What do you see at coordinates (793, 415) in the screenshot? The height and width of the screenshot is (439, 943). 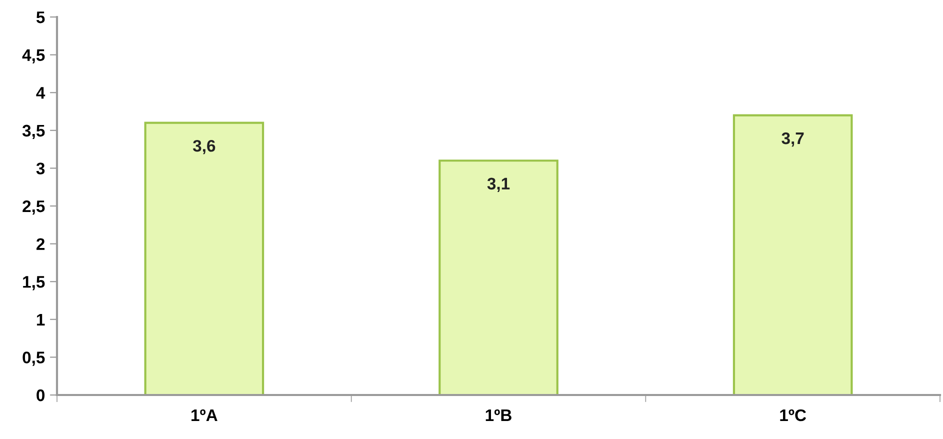 I see `x-tick-label: 1ºC` at bounding box center [793, 415].